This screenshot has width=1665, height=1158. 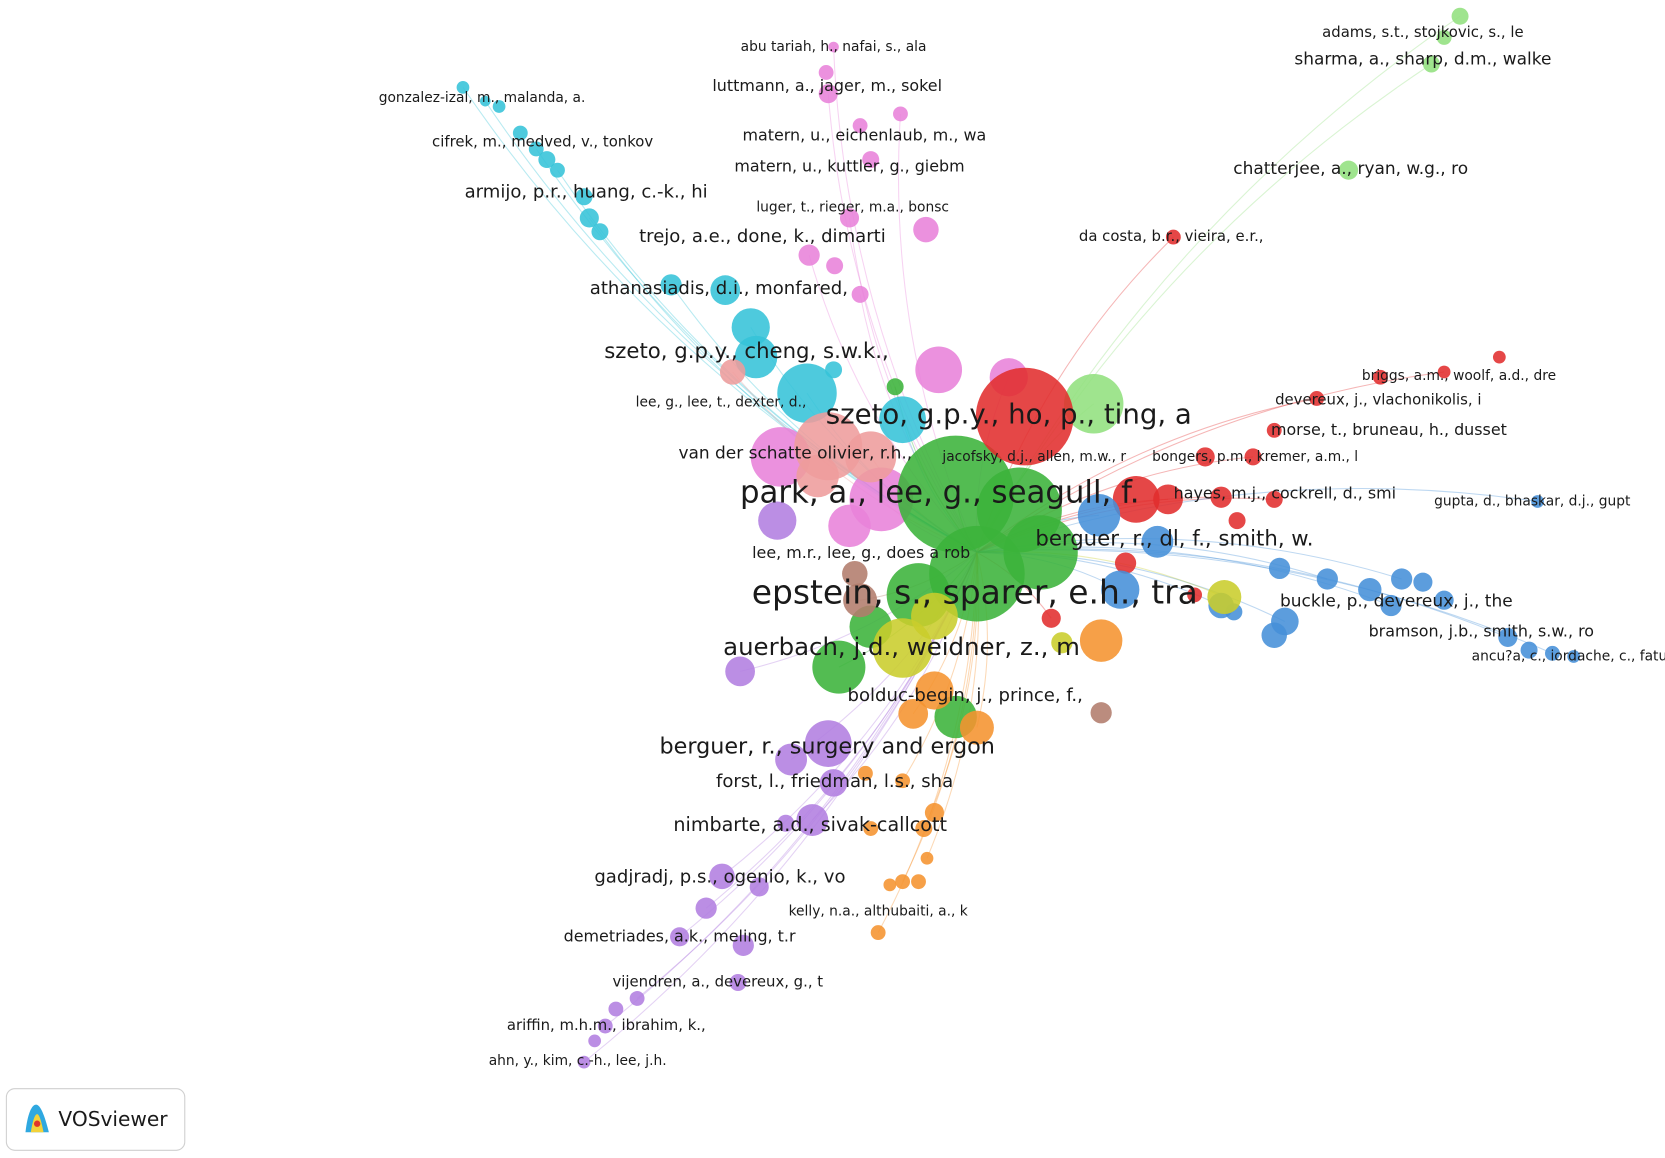 I want to click on node-label: adams, s.t., stojkovic, s., le, so click(x=1422, y=32).